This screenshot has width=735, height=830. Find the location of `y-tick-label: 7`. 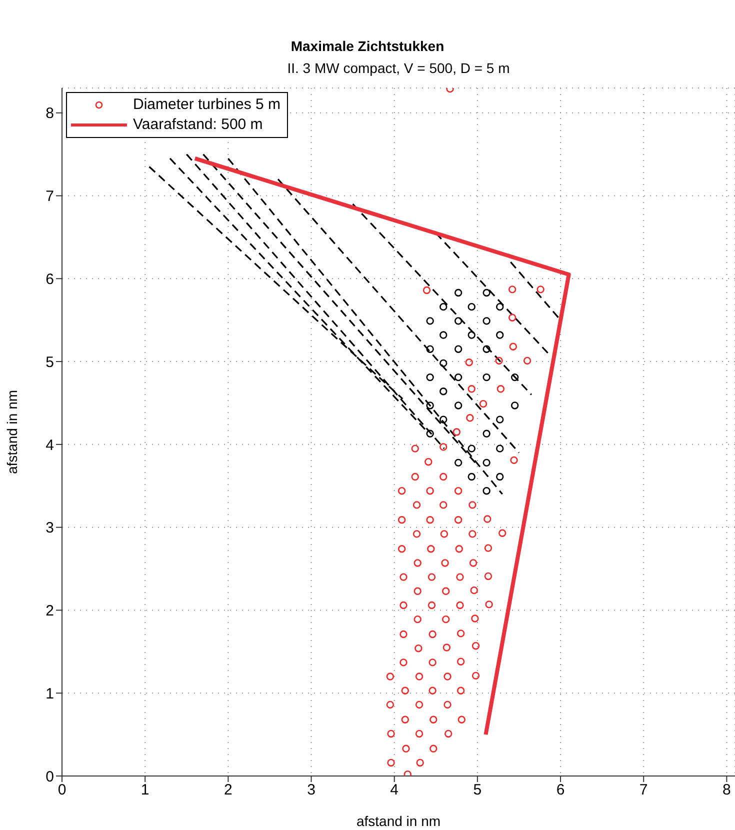

y-tick-label: 7 is located at coordinates (50, 197).